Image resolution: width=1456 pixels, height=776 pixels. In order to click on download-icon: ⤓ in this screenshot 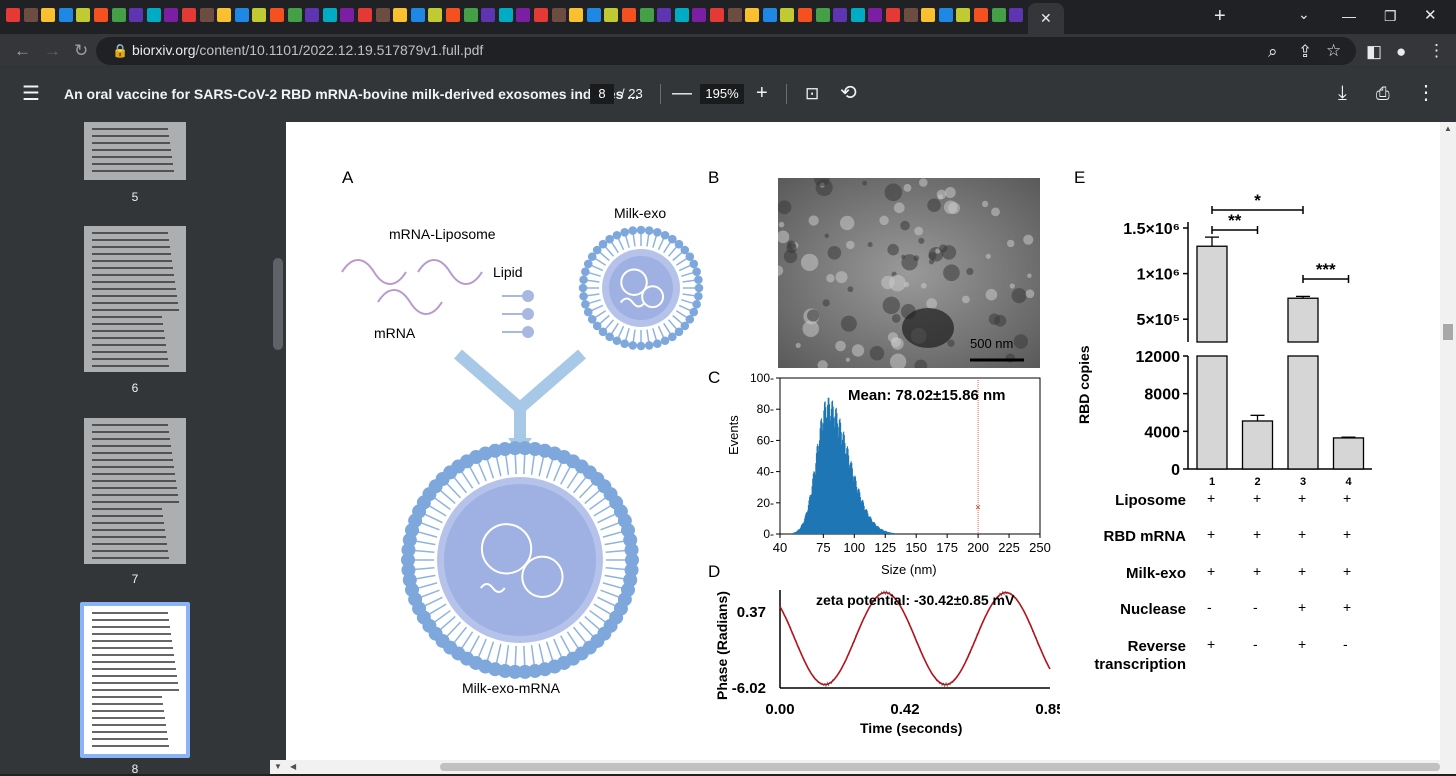, I will do `click(1342, 93)`.